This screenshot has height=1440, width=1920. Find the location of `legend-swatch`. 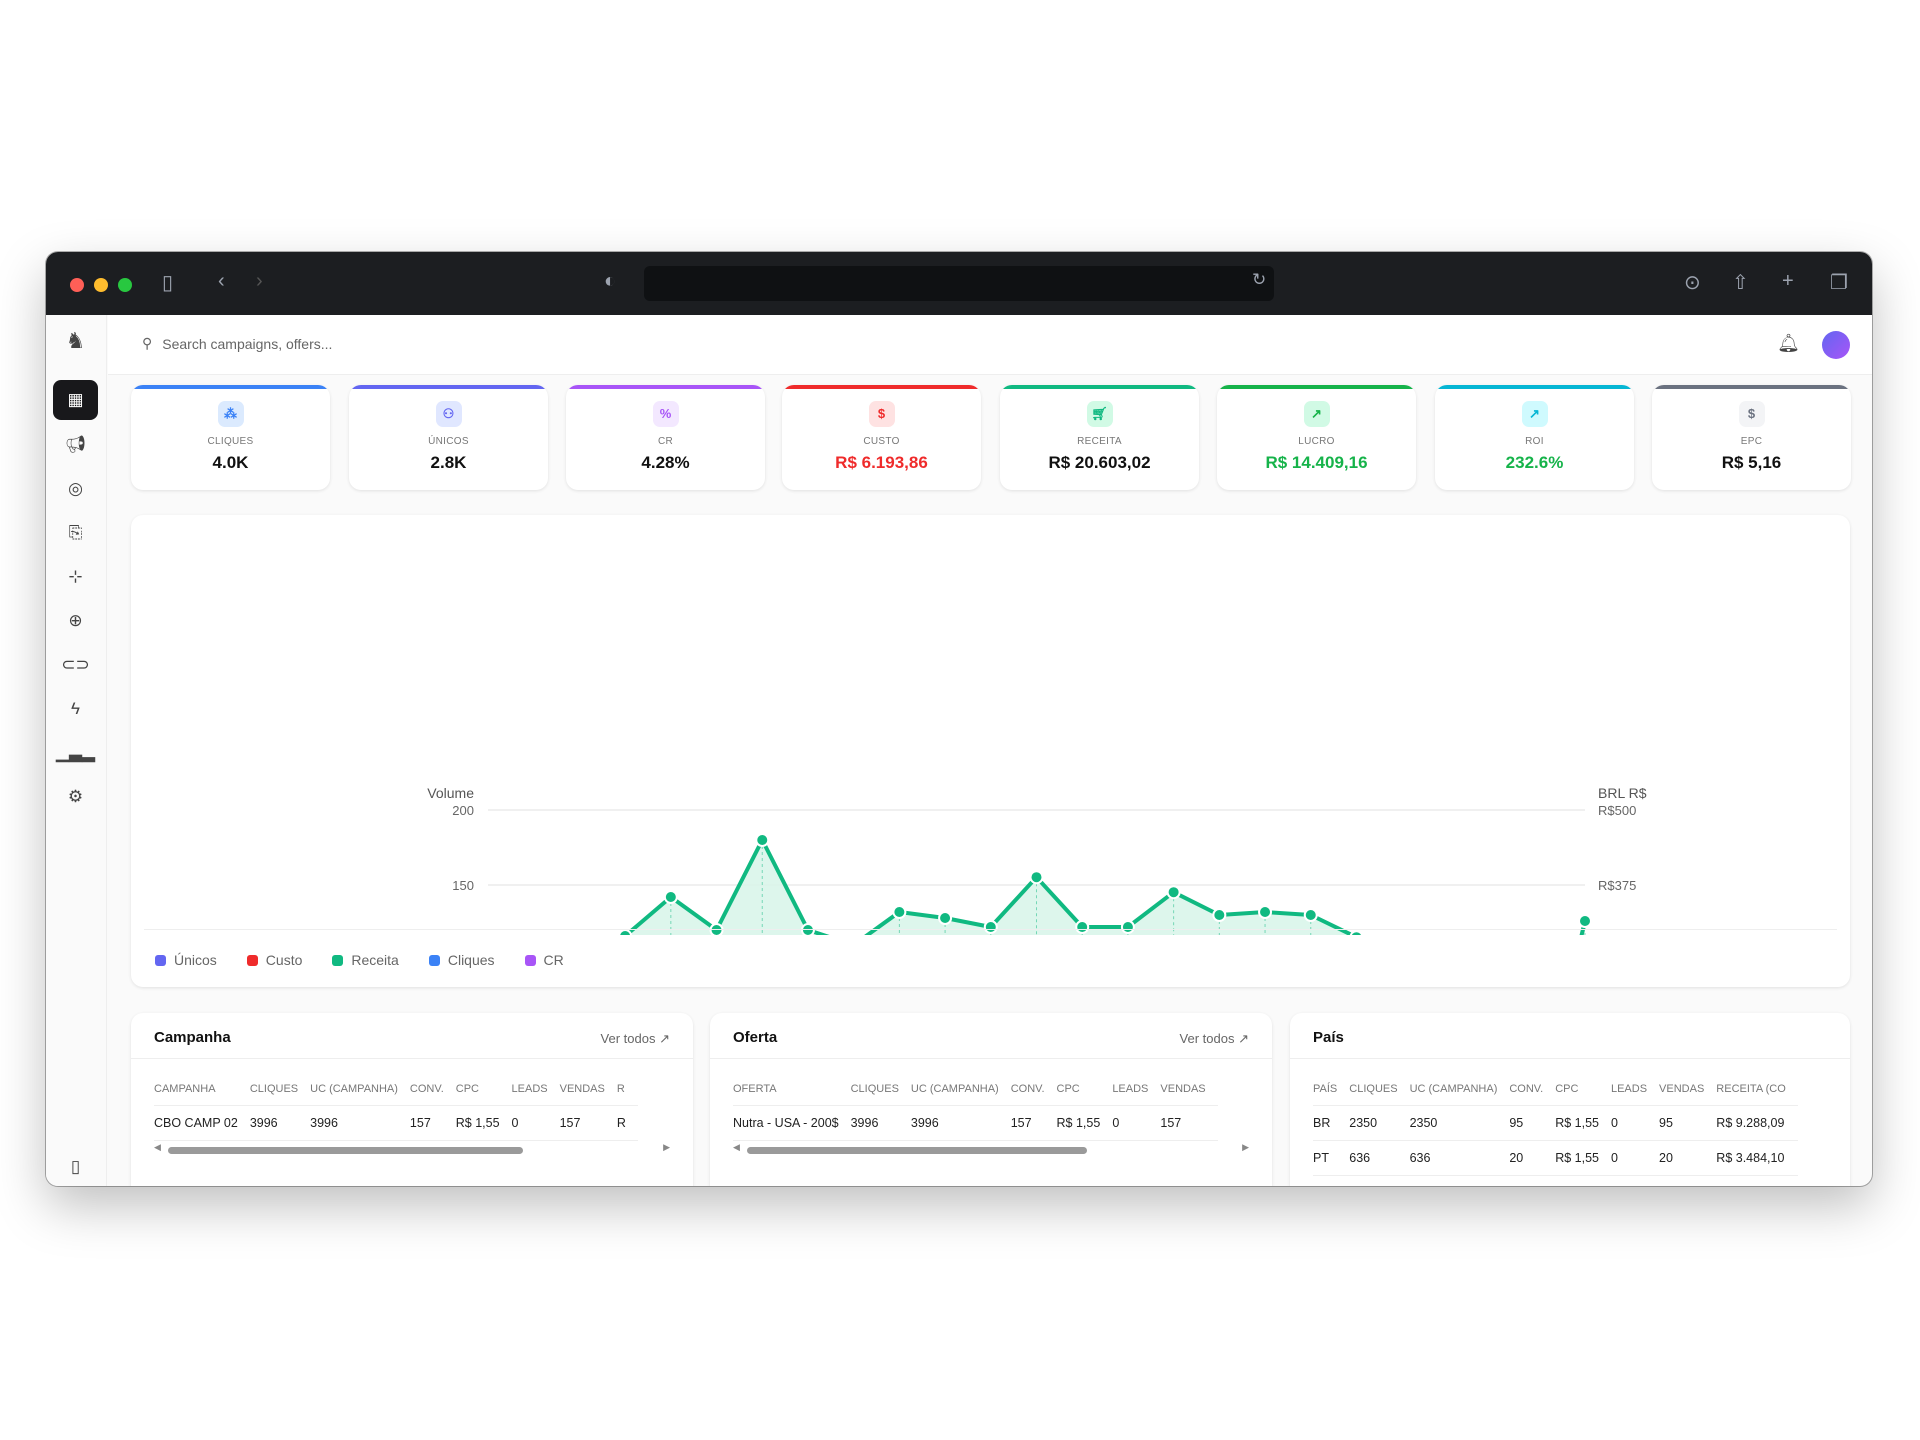

legend-swatch is located at coordinates (252, 960).